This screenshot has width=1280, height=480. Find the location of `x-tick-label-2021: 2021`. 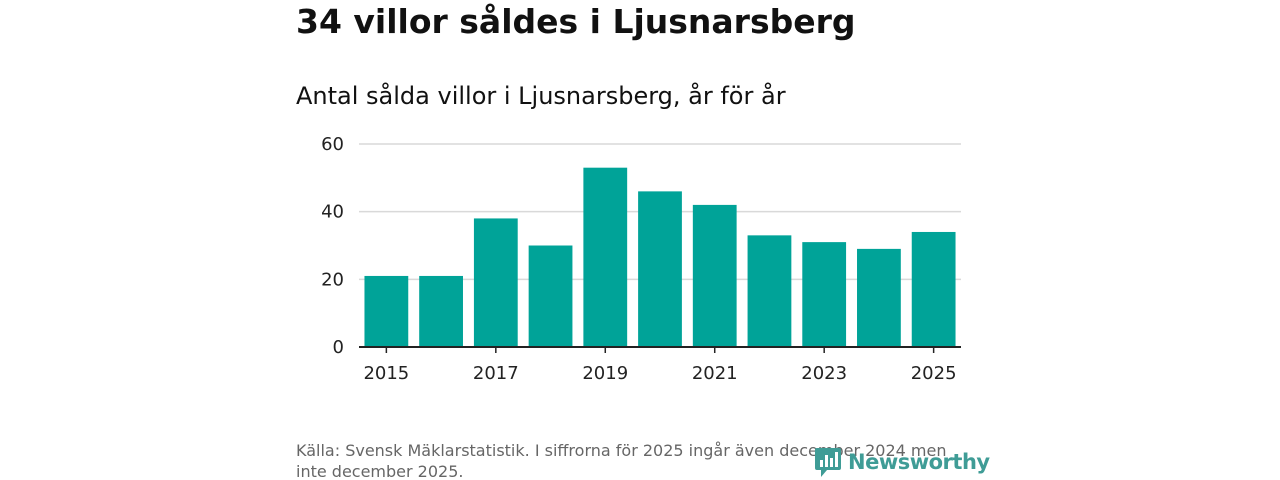

x-tick-label-2021: 2021 is located at coordinates (715, 373).